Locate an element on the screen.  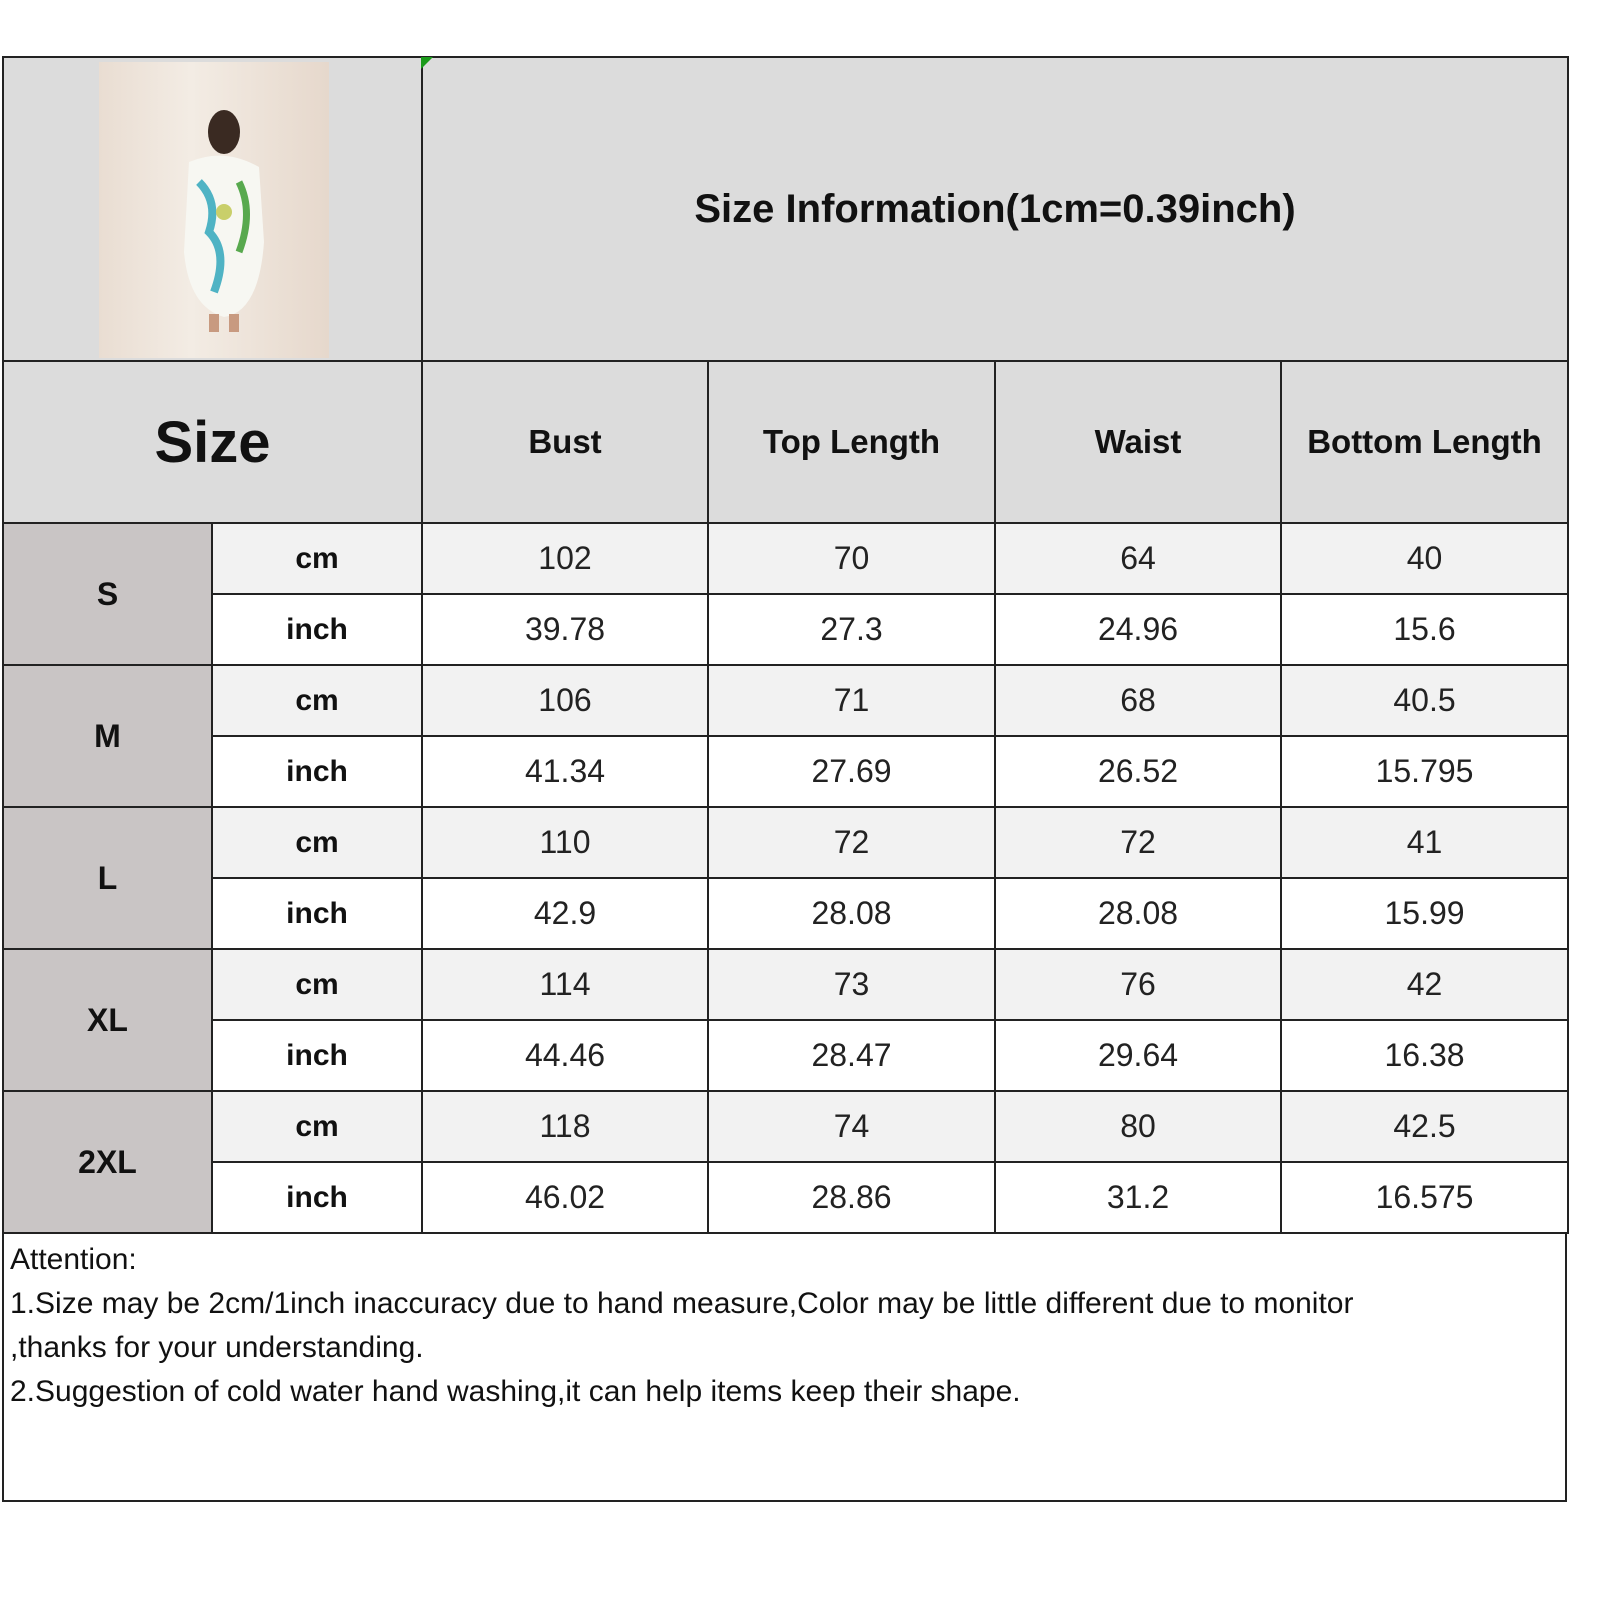
measurement-cell: 31.2 is located at coordinates (1138, 1197).